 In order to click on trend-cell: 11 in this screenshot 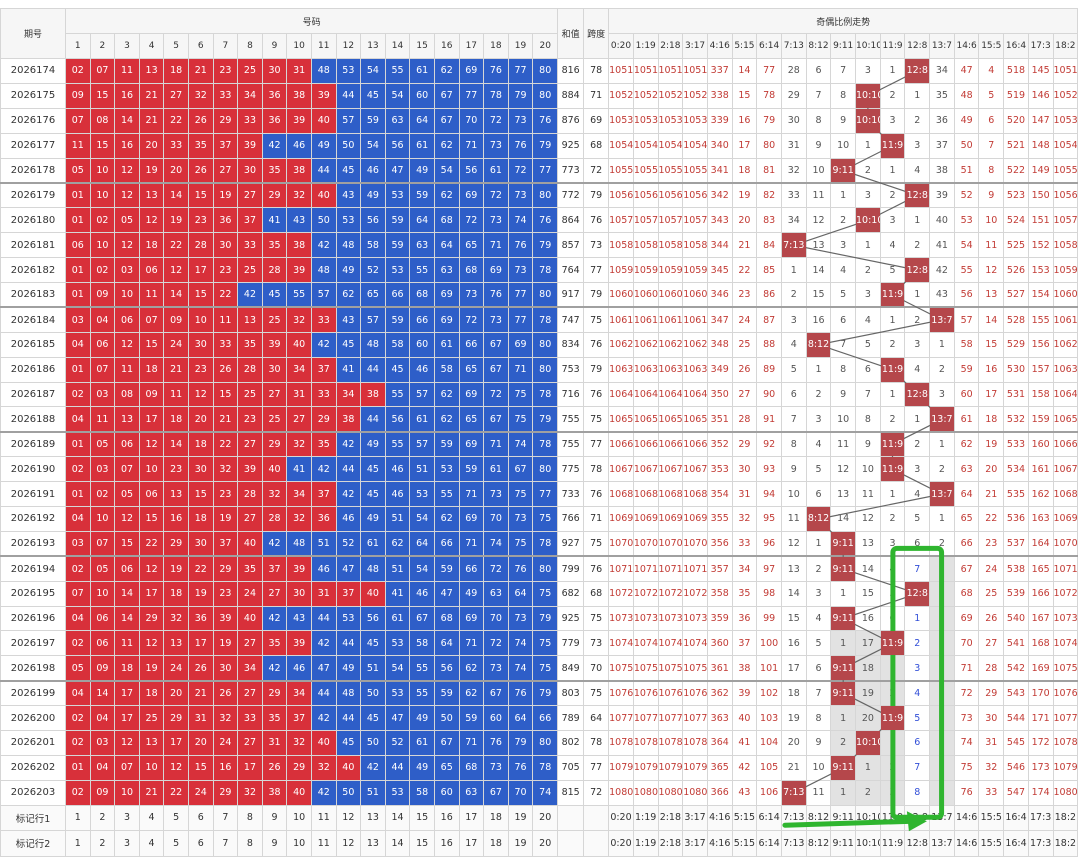, I will do `click(818, 195)`.